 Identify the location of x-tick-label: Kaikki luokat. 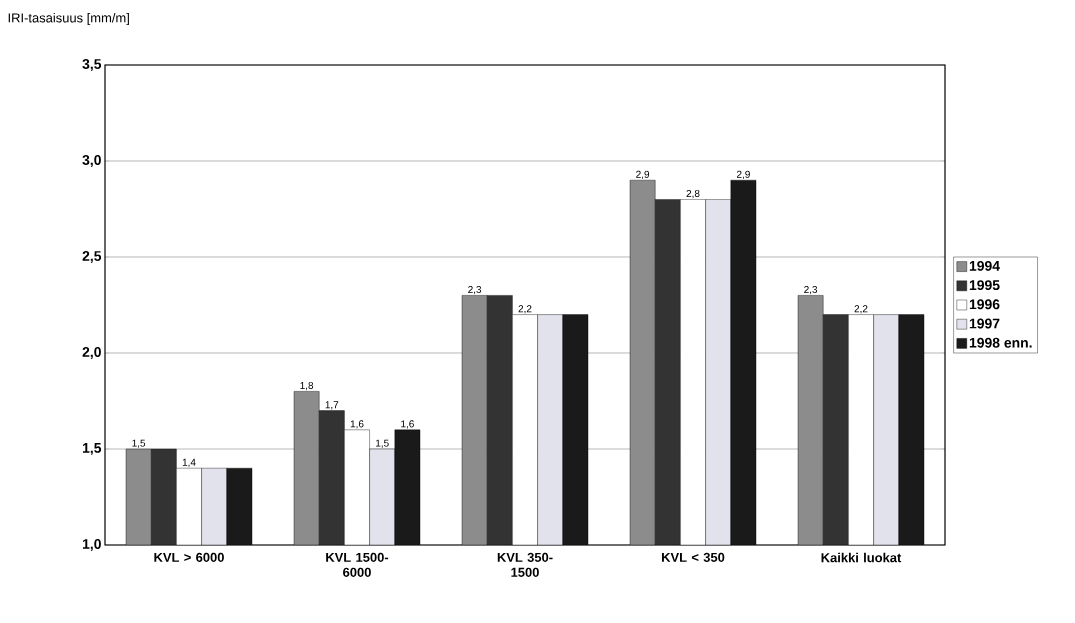
(861, 557).